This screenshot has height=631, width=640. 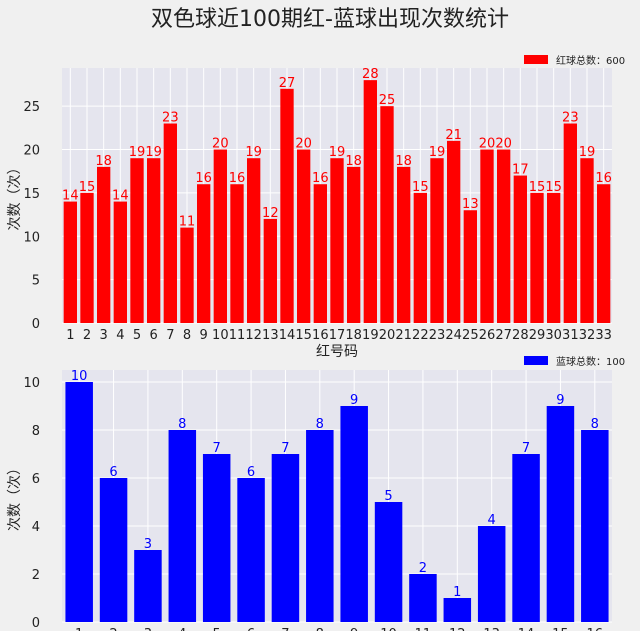 What do you see at coordinates (104, 335) in the screenshot?
I see `red-xtick-label: 3` at bounding box center [104, 335].